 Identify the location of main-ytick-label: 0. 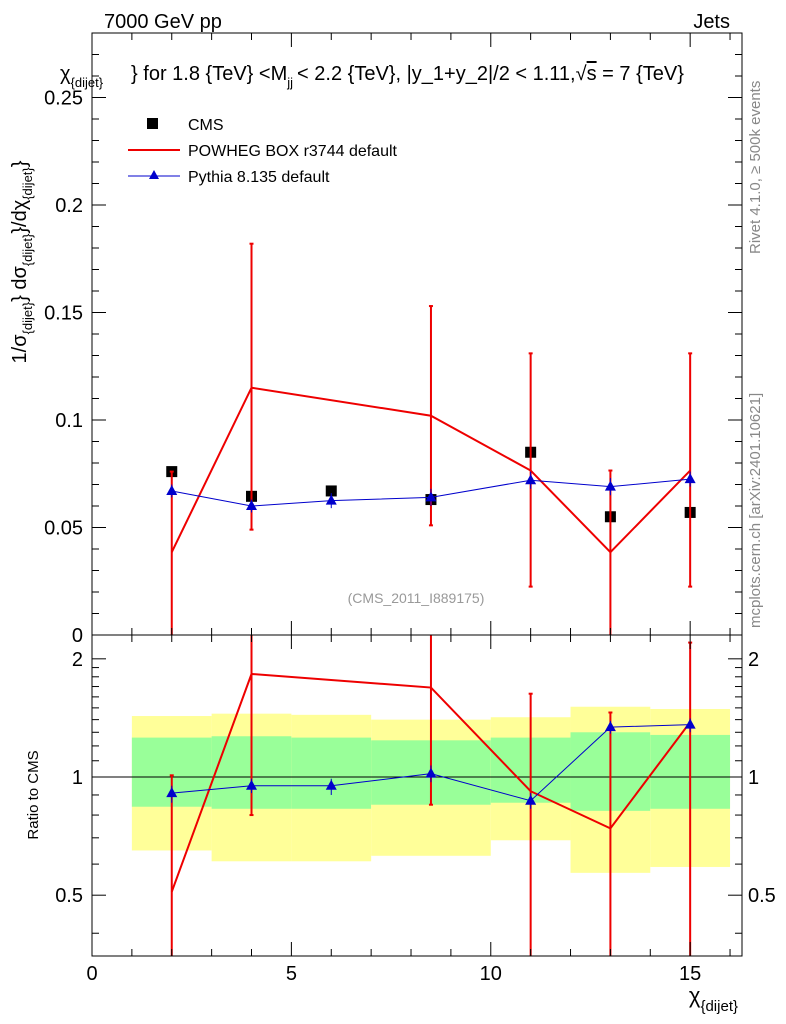
(77, 636).